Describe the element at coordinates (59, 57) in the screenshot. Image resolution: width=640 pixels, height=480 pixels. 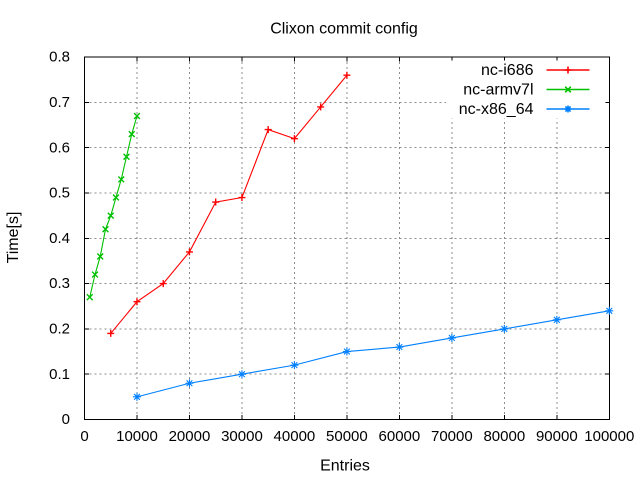
I see `svg-text: 0.8` at that location.